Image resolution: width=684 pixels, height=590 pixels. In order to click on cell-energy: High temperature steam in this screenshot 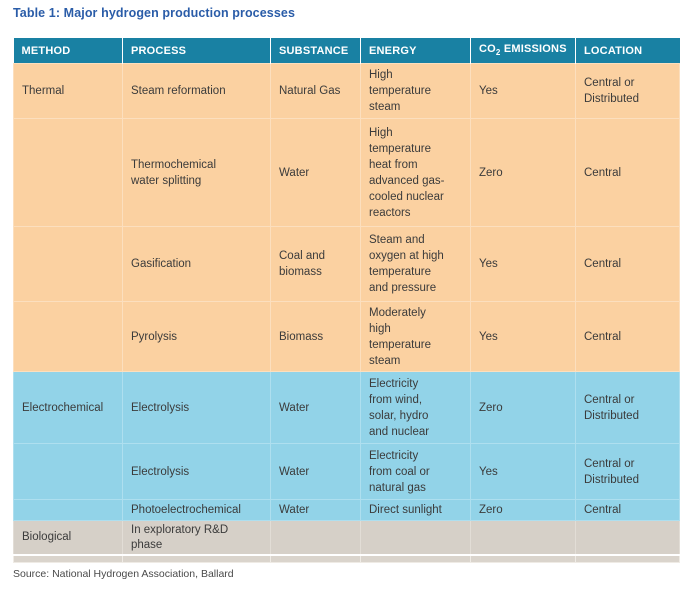, I will do `click(415, 91)`.